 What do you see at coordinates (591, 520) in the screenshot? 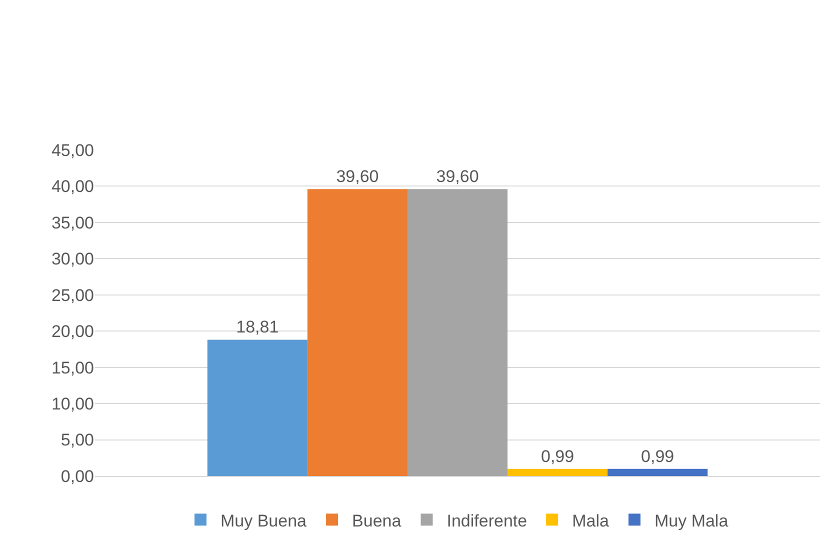
I see `legend-label: Mala` at bounding box center [591, 520].